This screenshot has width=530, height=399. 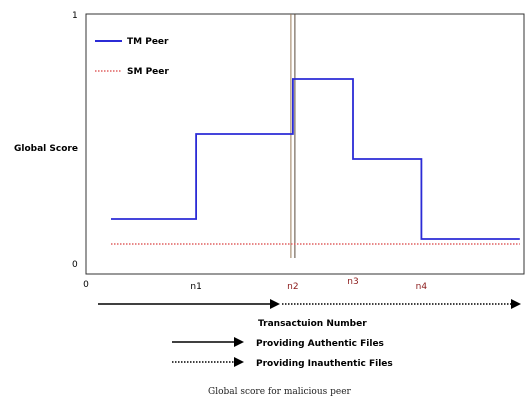 What do you see at coordinates (86, 285) in the screenshot?
I see `x-tick-label: 0` at bounding box center [86, 285].